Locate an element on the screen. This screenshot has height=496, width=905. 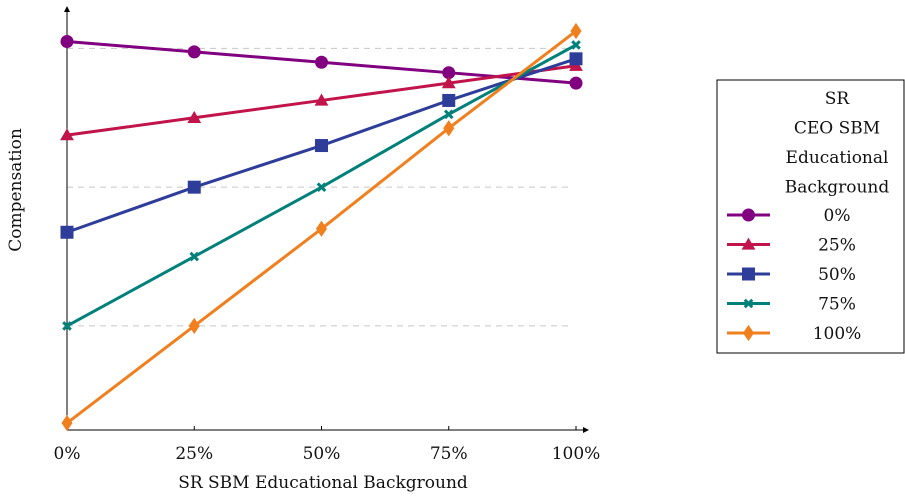
legend-label: 25% is located at coordinates (837, 246).